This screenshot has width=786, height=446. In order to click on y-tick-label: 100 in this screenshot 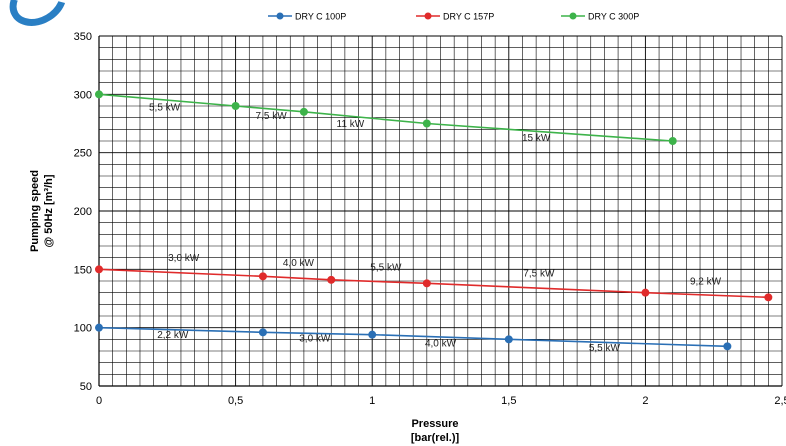, I will do `click(83, 329)`.